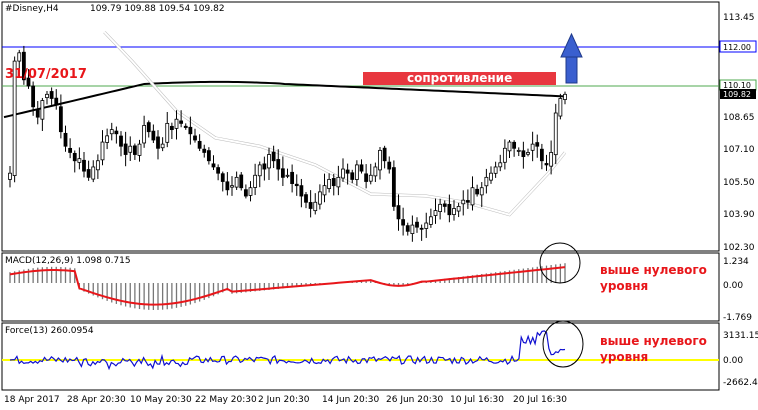  I want to click on price-tick: 103.90, so click(739, 215).